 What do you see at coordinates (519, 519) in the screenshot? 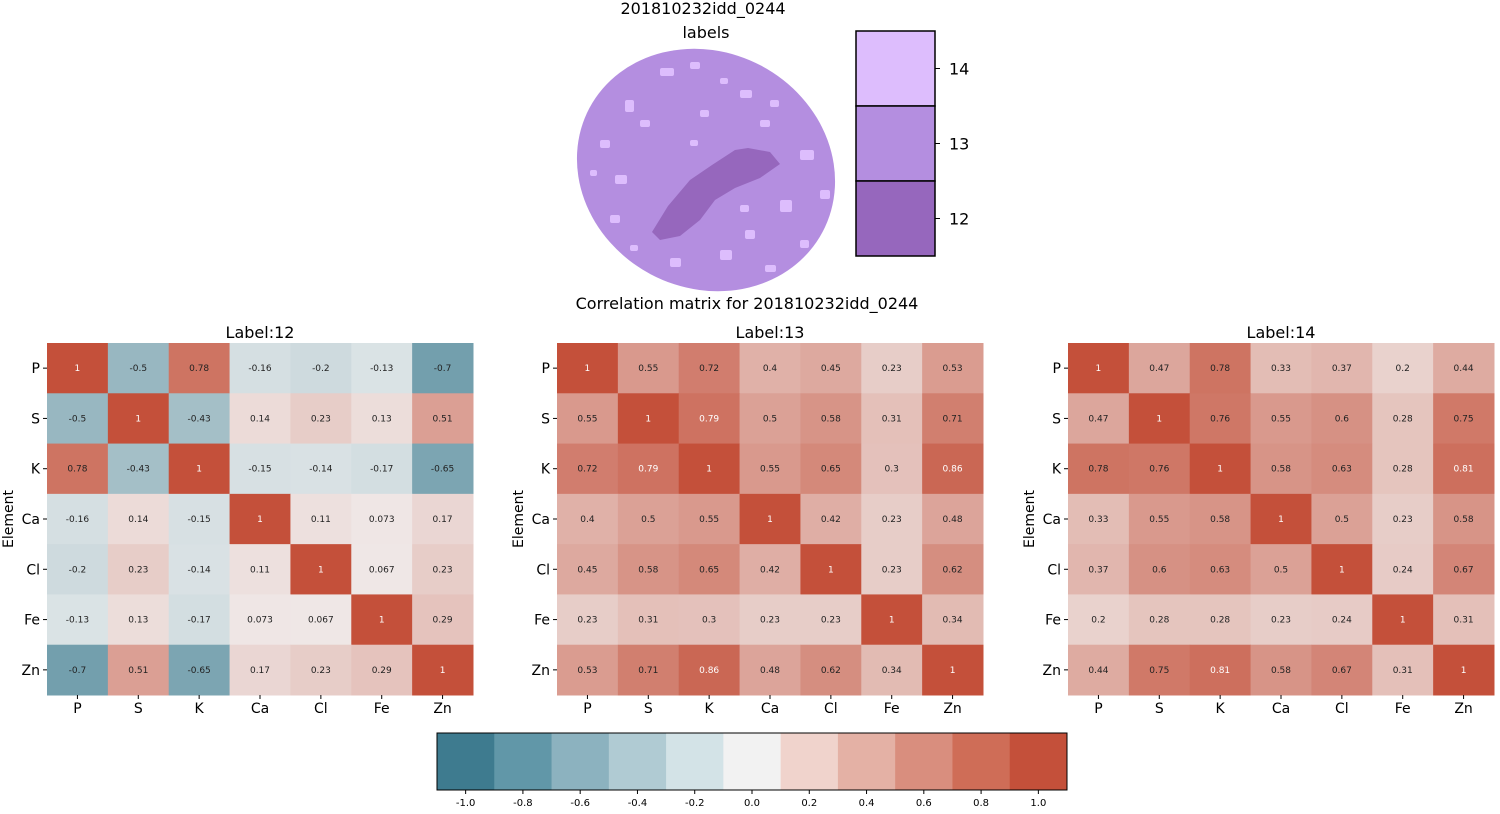
I see `heatmap-ylabel: Element` at bounding box center [519, 519].